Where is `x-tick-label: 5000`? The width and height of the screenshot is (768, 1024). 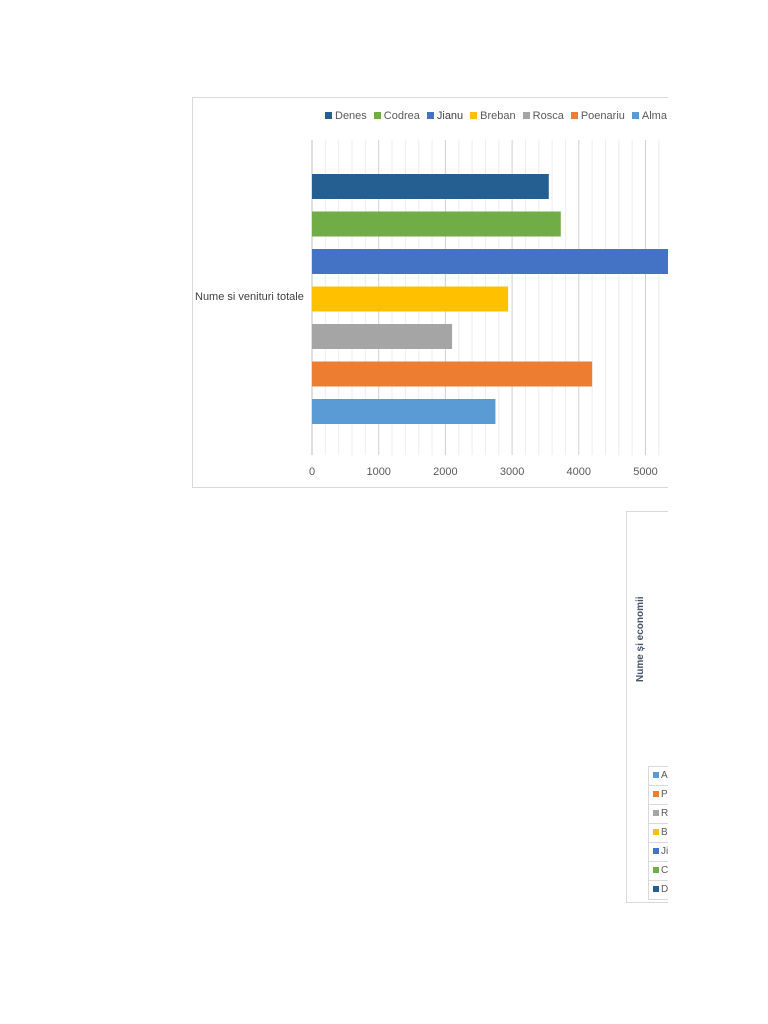
x-tick-label: 5000 is located at coordinates (645, 472).